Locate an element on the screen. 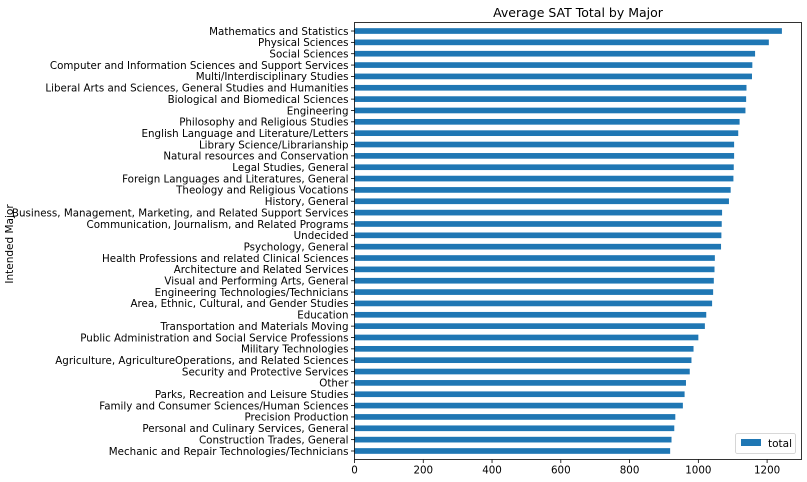  y-tick-label: Precision Production is located at coordinates (297, 418).